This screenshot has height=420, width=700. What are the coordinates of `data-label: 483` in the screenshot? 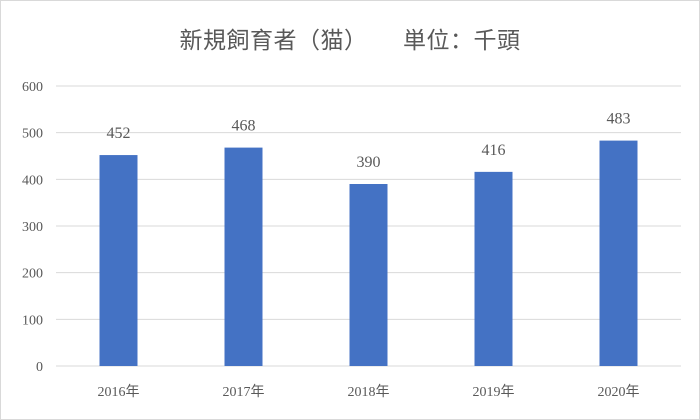 It's located at (619, 119).